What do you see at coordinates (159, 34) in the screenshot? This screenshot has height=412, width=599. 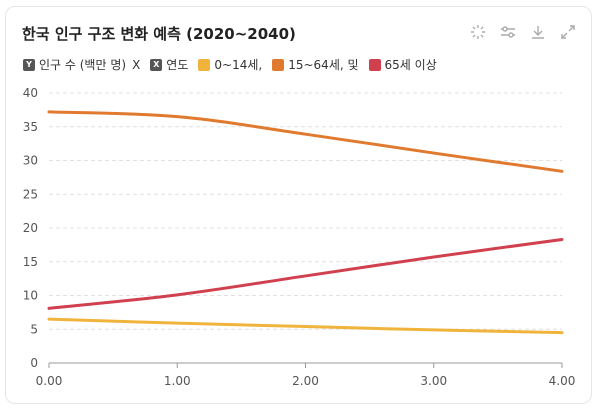 I see `chart-title: 한국 인구 구조 변화 예측 (2020~2040)` at bounding box center [159, 34].